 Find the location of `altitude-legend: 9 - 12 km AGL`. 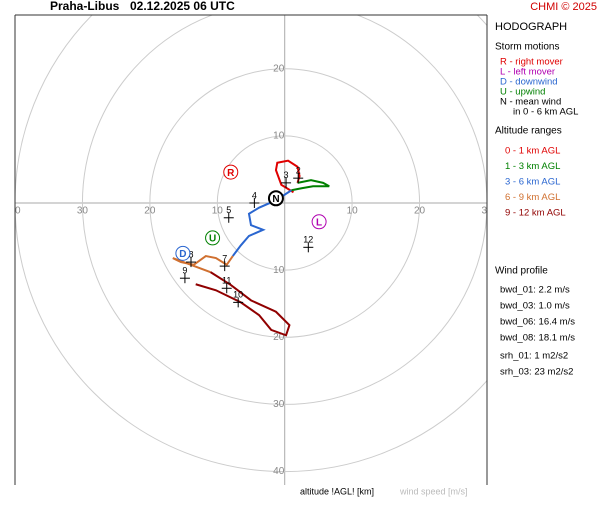

altitude-legend: 9 - 12 km AGL is located at coordinates (535, 213).